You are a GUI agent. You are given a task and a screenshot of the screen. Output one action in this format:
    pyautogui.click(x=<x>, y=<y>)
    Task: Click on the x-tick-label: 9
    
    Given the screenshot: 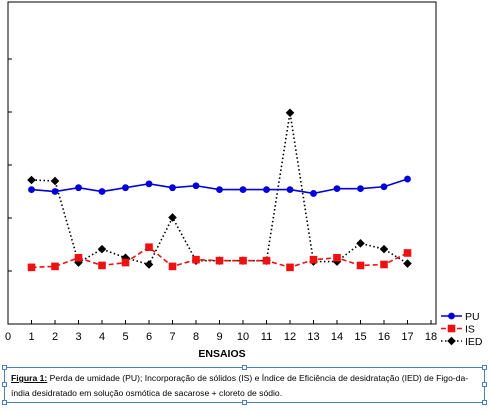 What is the action you would take?
    pyautogui.click(x=219, y=337)
    